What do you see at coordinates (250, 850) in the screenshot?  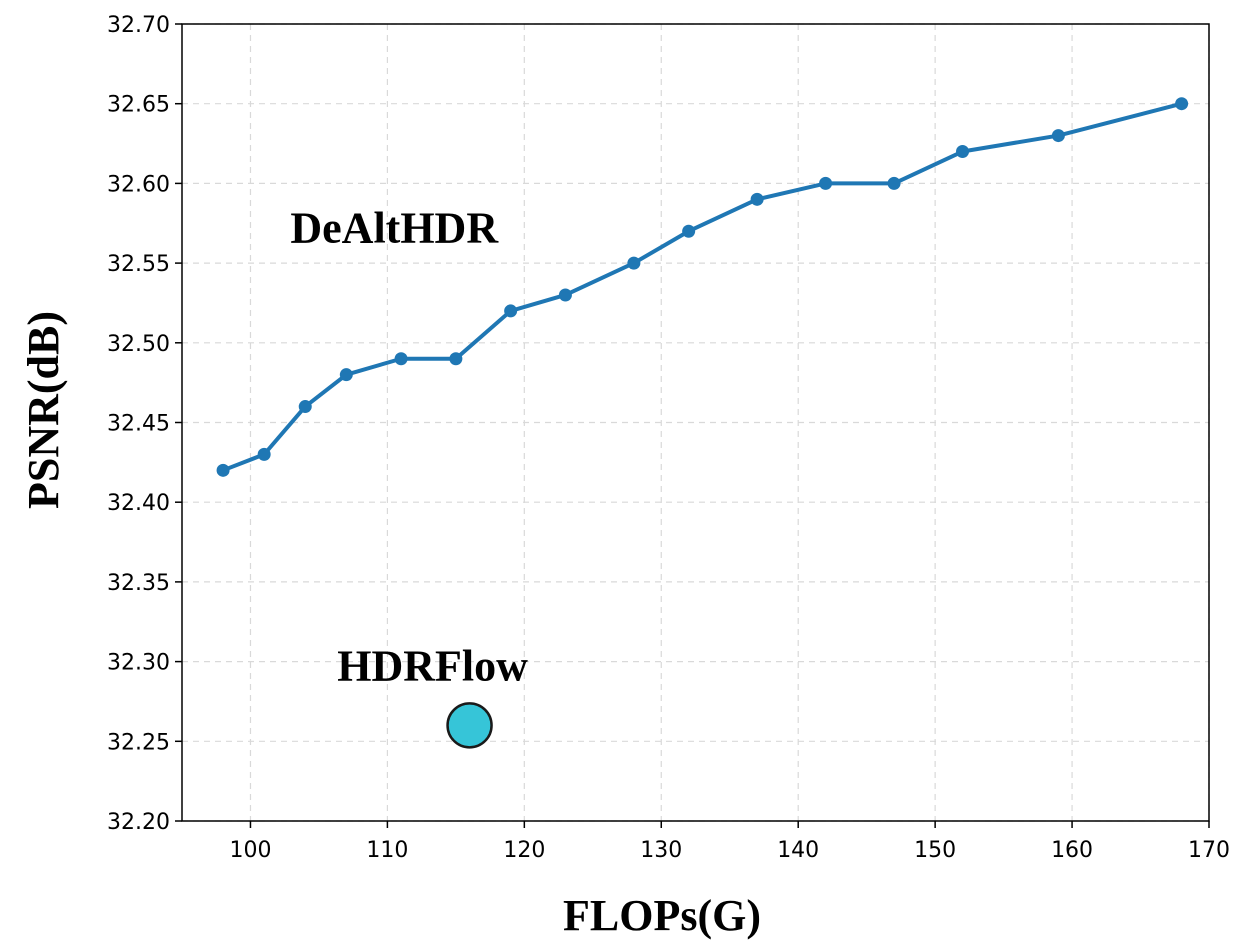 I see `x-tick-label: 100` at bounding box center [250, 850].